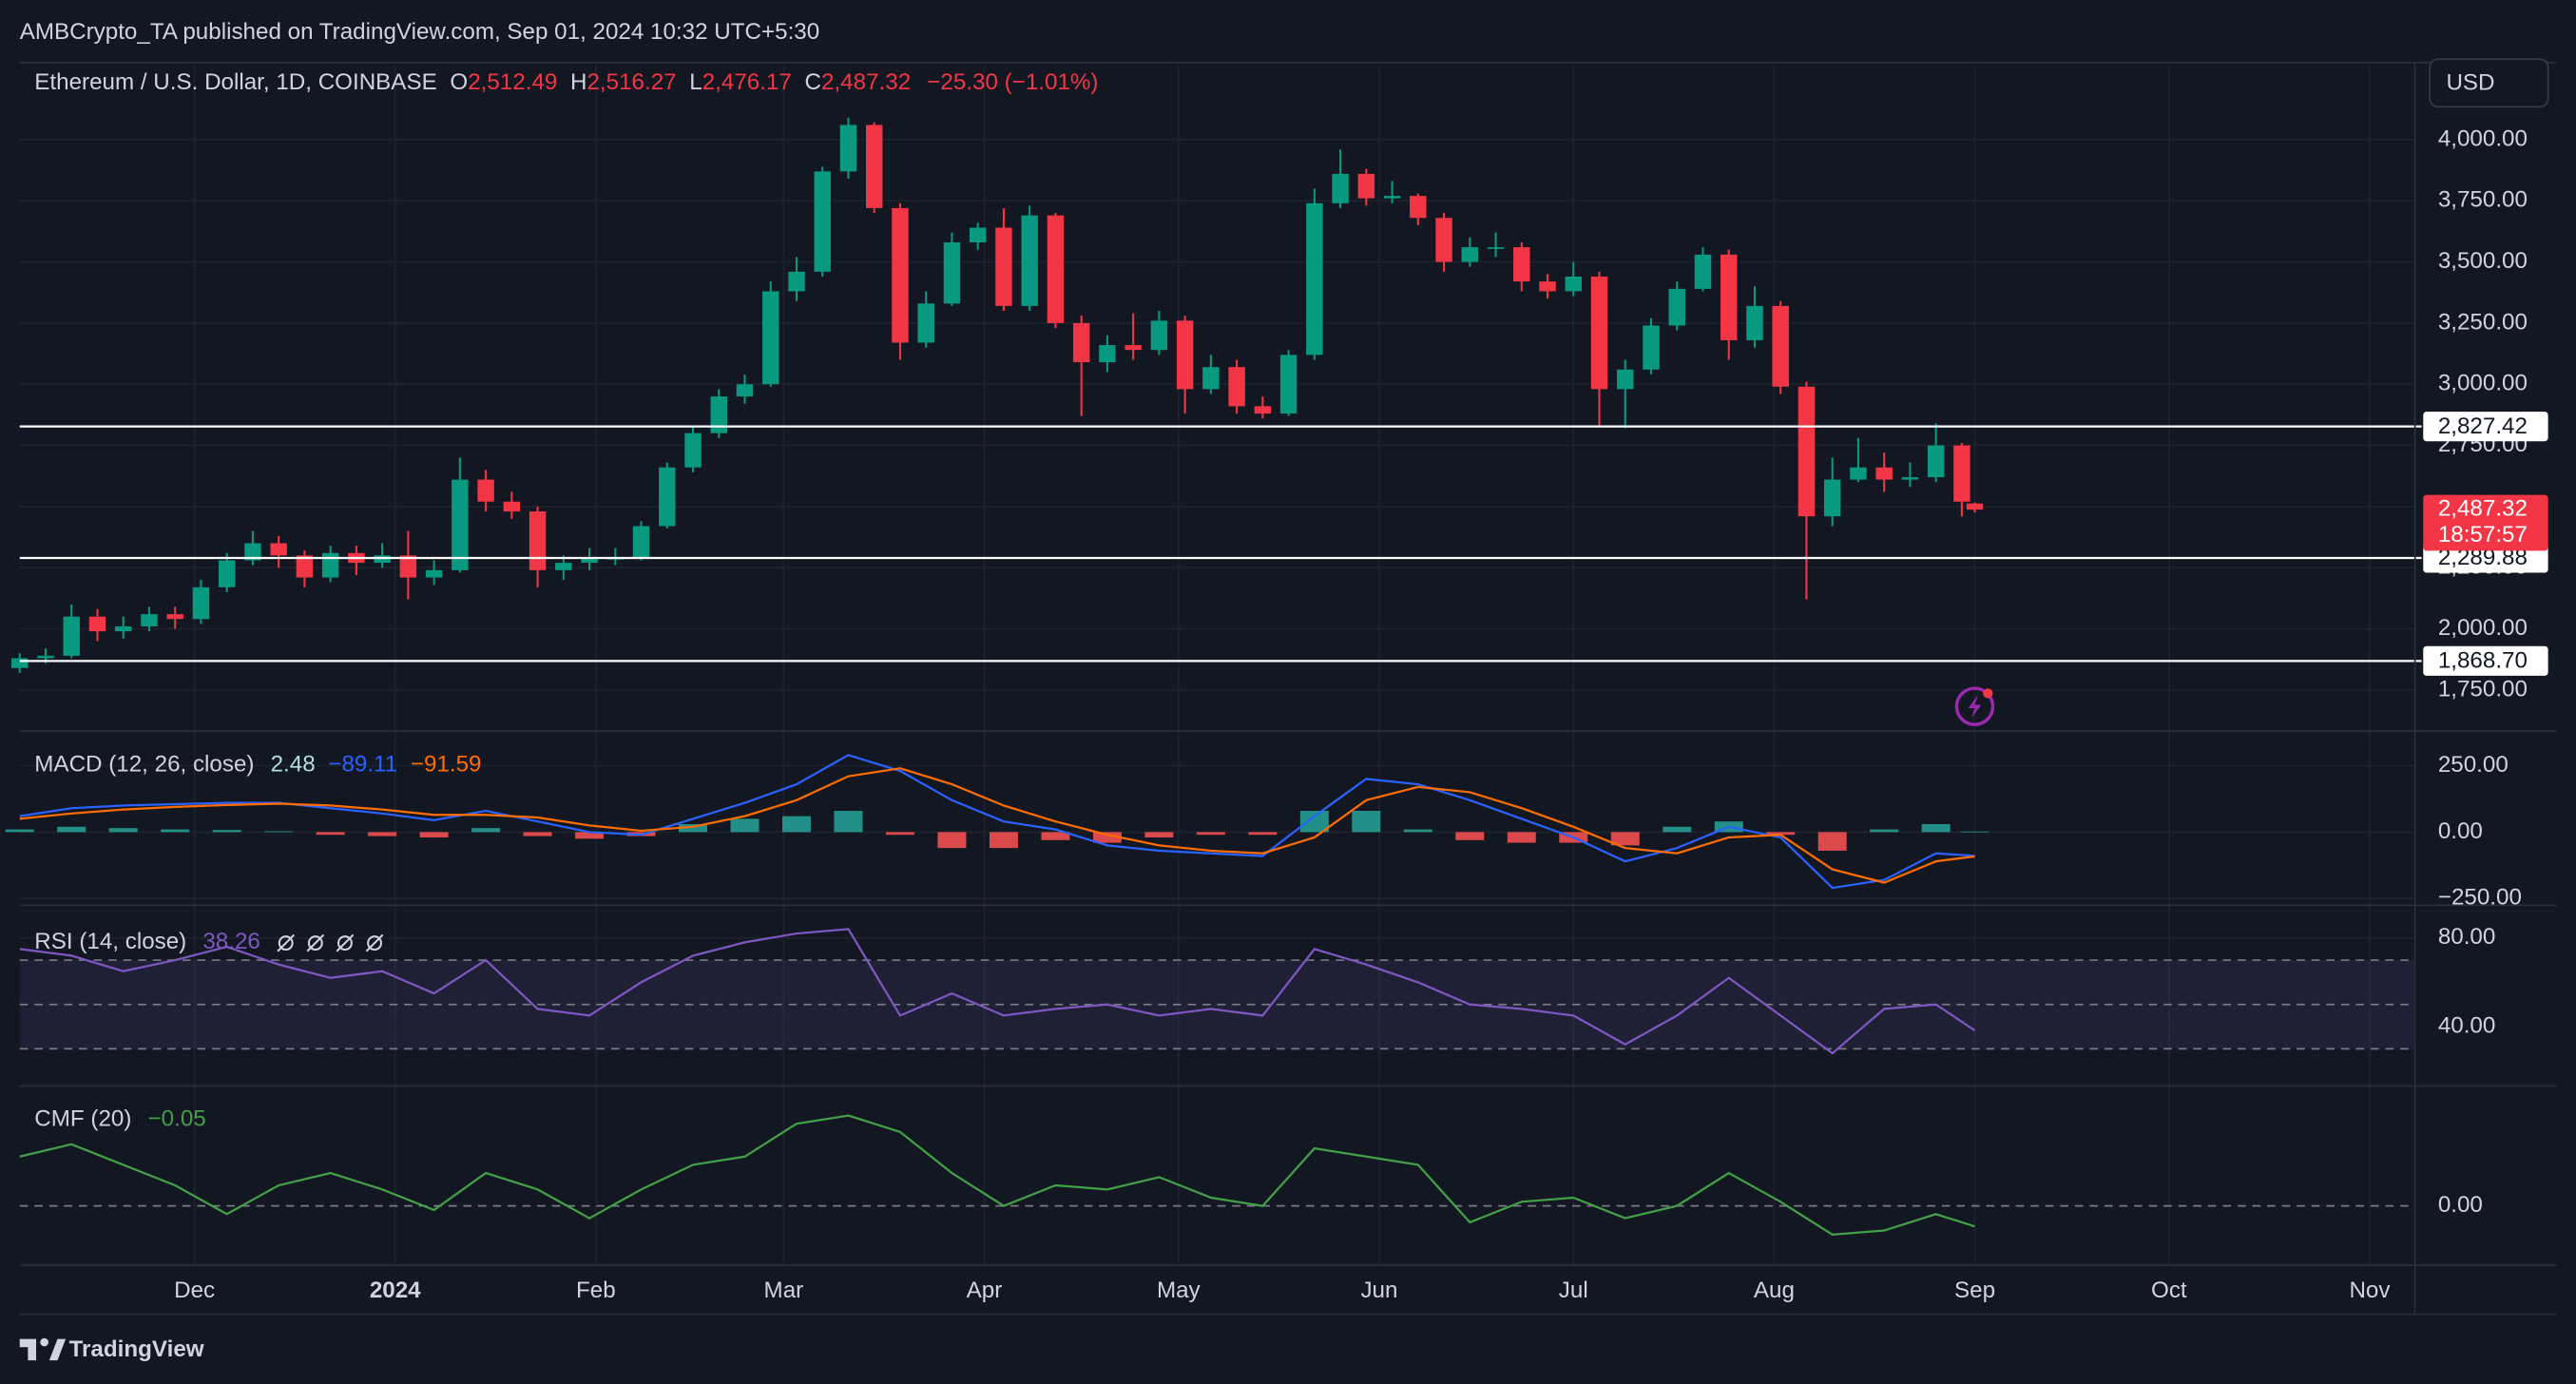  Describe the element at coordinates (578, 83) in the screenshot. I see `ohlc-key: H` at that location.